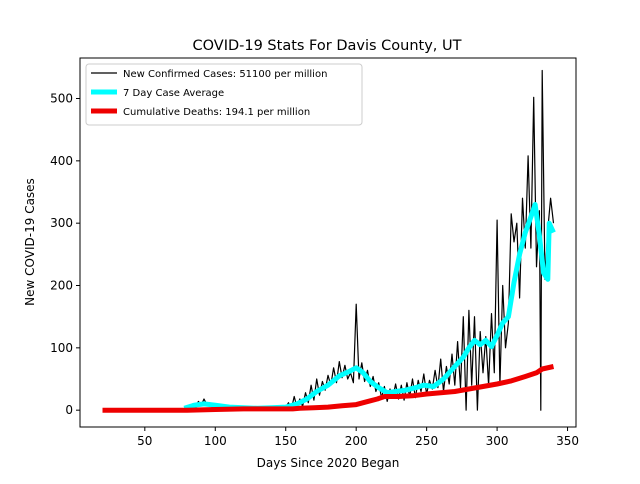 Image resolution: width=640 pixels, height=484 pixels. What do you see at coordinates (215, 441) in the screenshot?
I see `x-tick-label-1: 100` at bounding box center [215, 441].